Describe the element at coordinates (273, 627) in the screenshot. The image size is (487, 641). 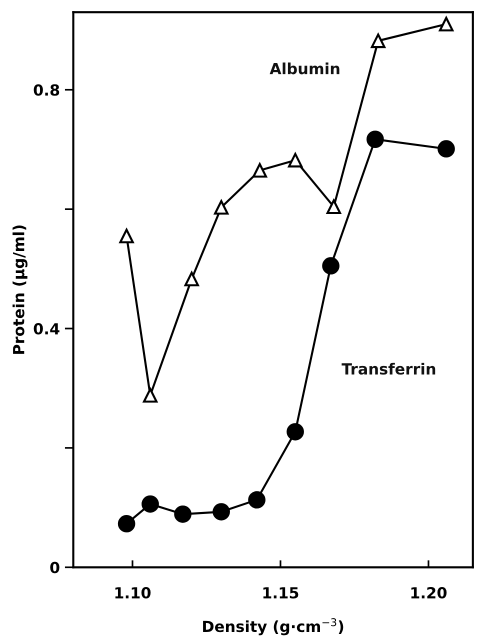
I see `x-axis-title: Density (g·cm$^{−3}$)` at that location.